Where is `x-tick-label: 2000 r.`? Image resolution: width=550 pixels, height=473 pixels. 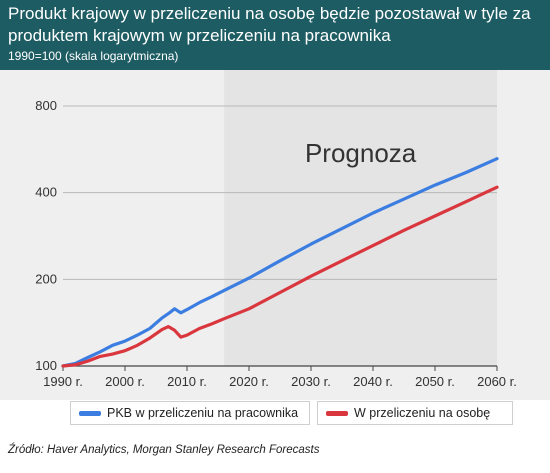
x-tick-label: 2000 r. is located at coordinates (125, 381).